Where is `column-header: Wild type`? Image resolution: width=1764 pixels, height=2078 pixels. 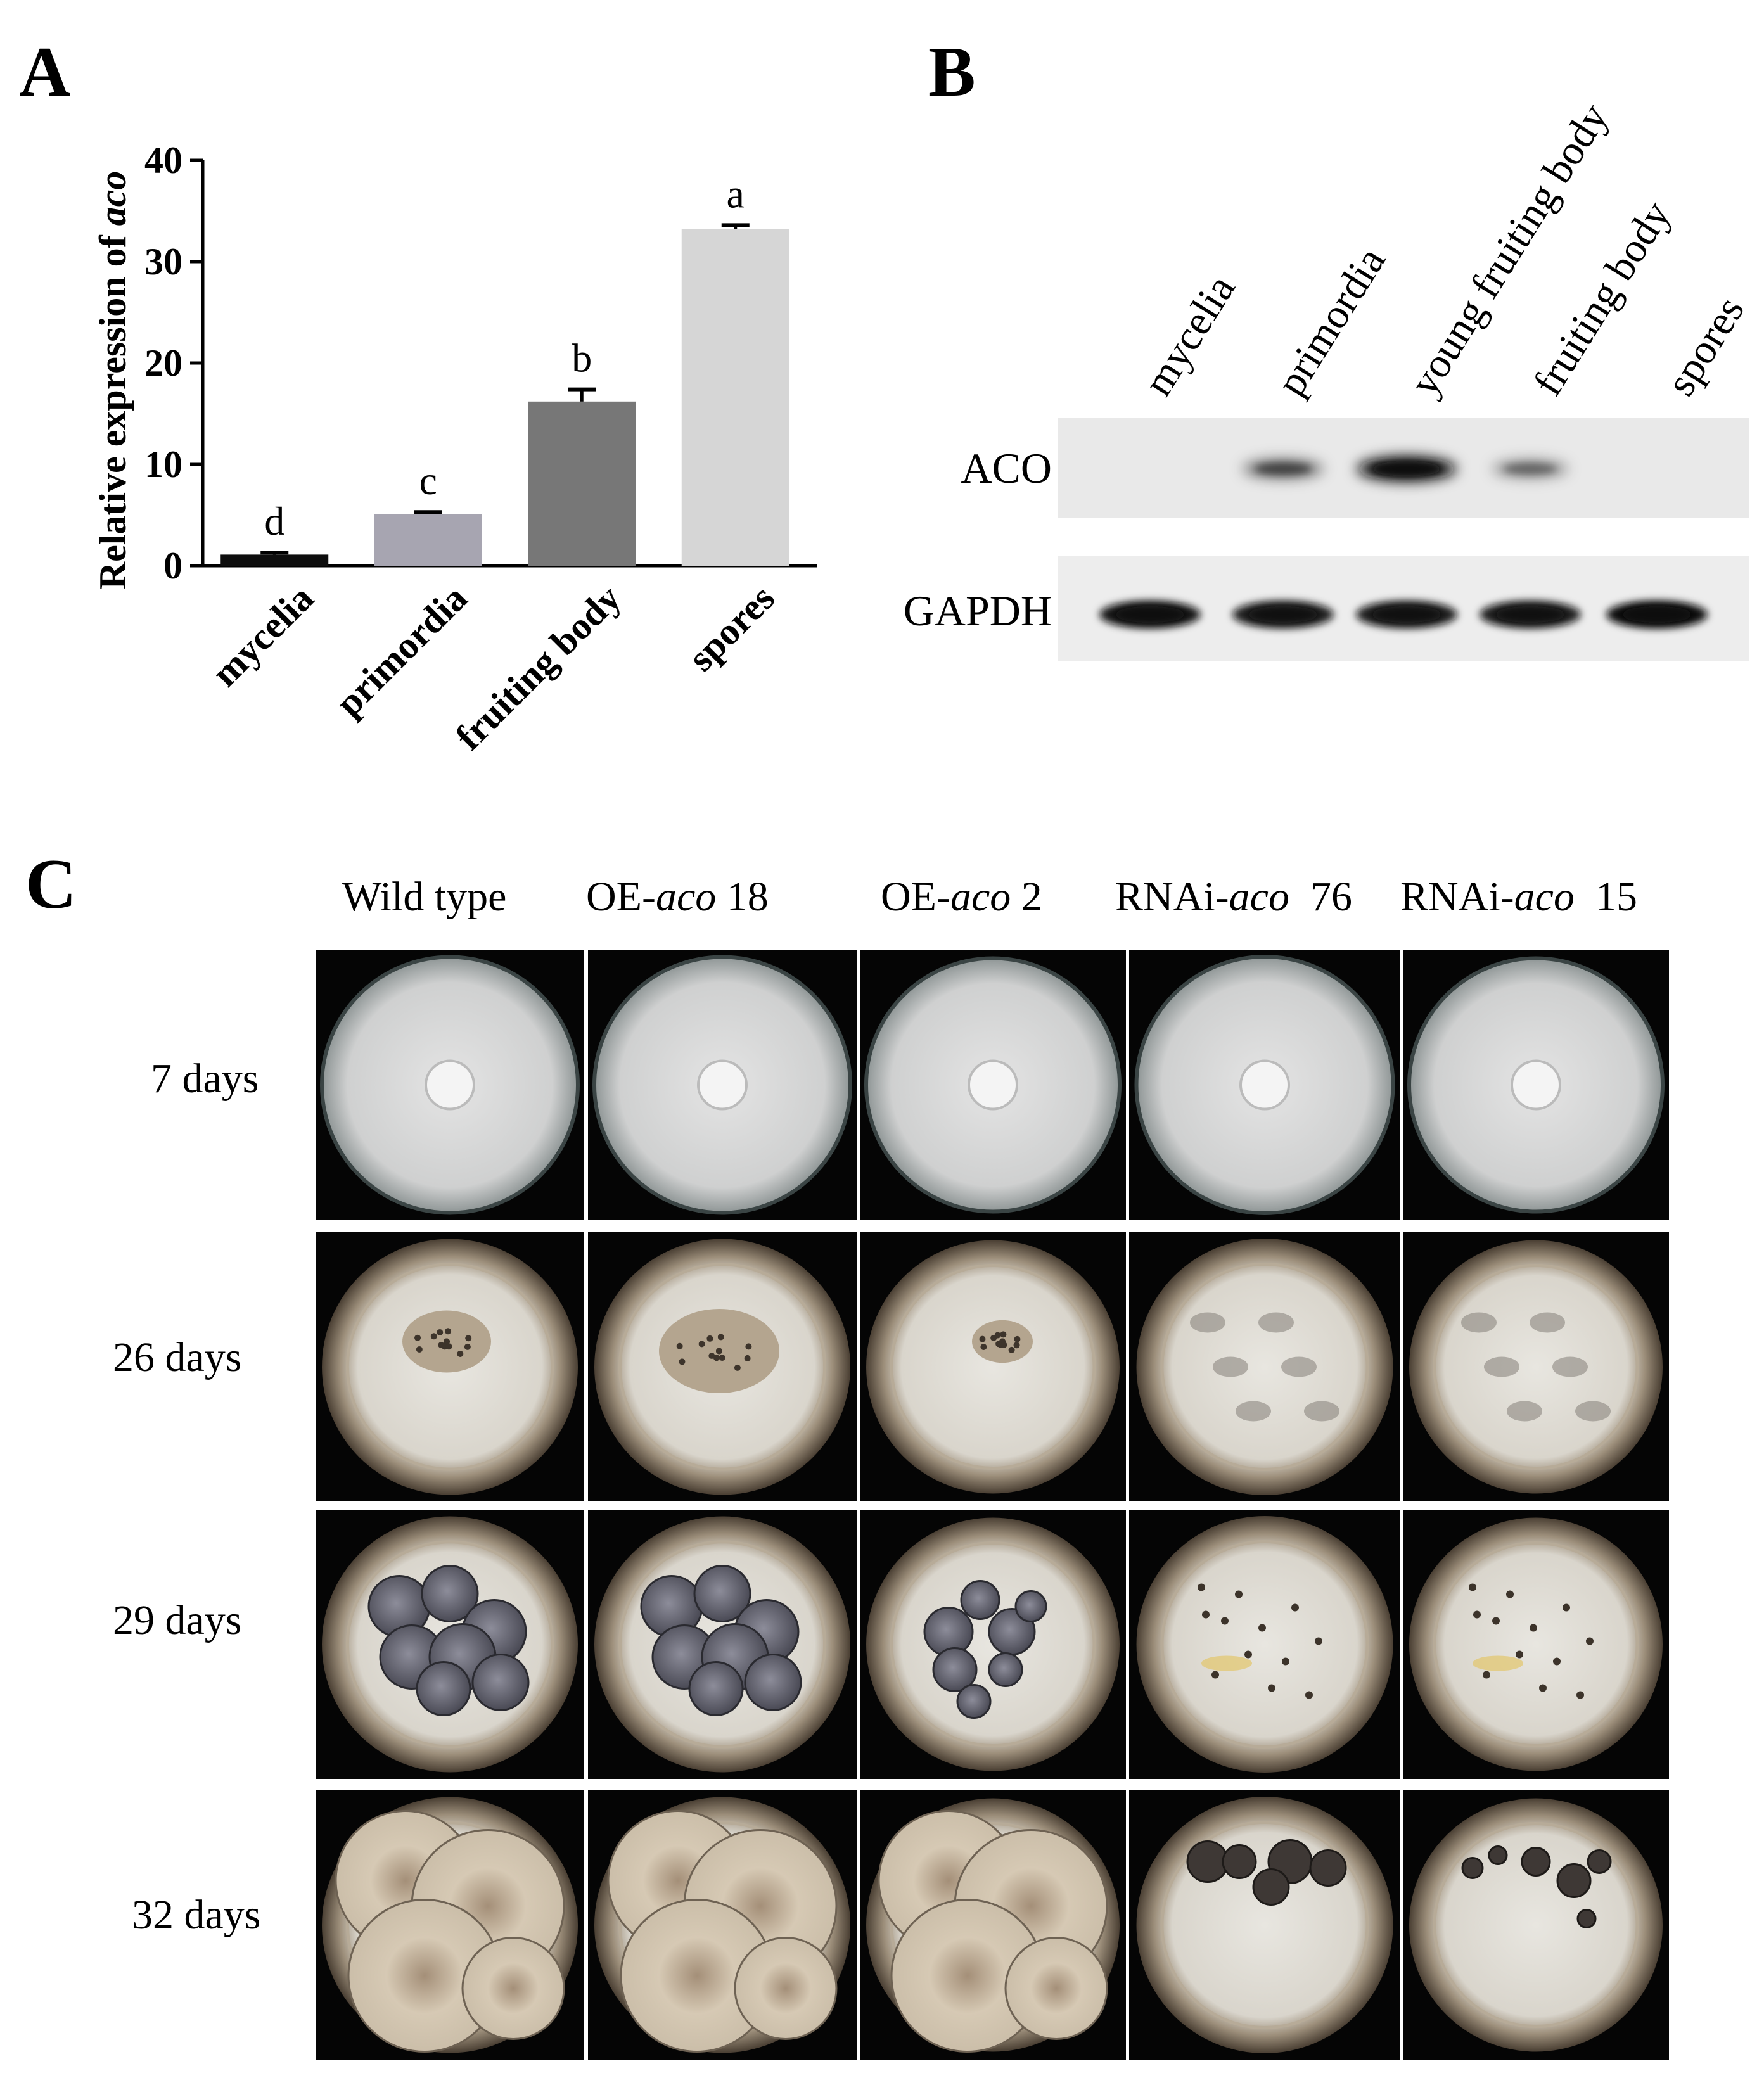
column-header: Wild type is located at coordinates (424, 897).